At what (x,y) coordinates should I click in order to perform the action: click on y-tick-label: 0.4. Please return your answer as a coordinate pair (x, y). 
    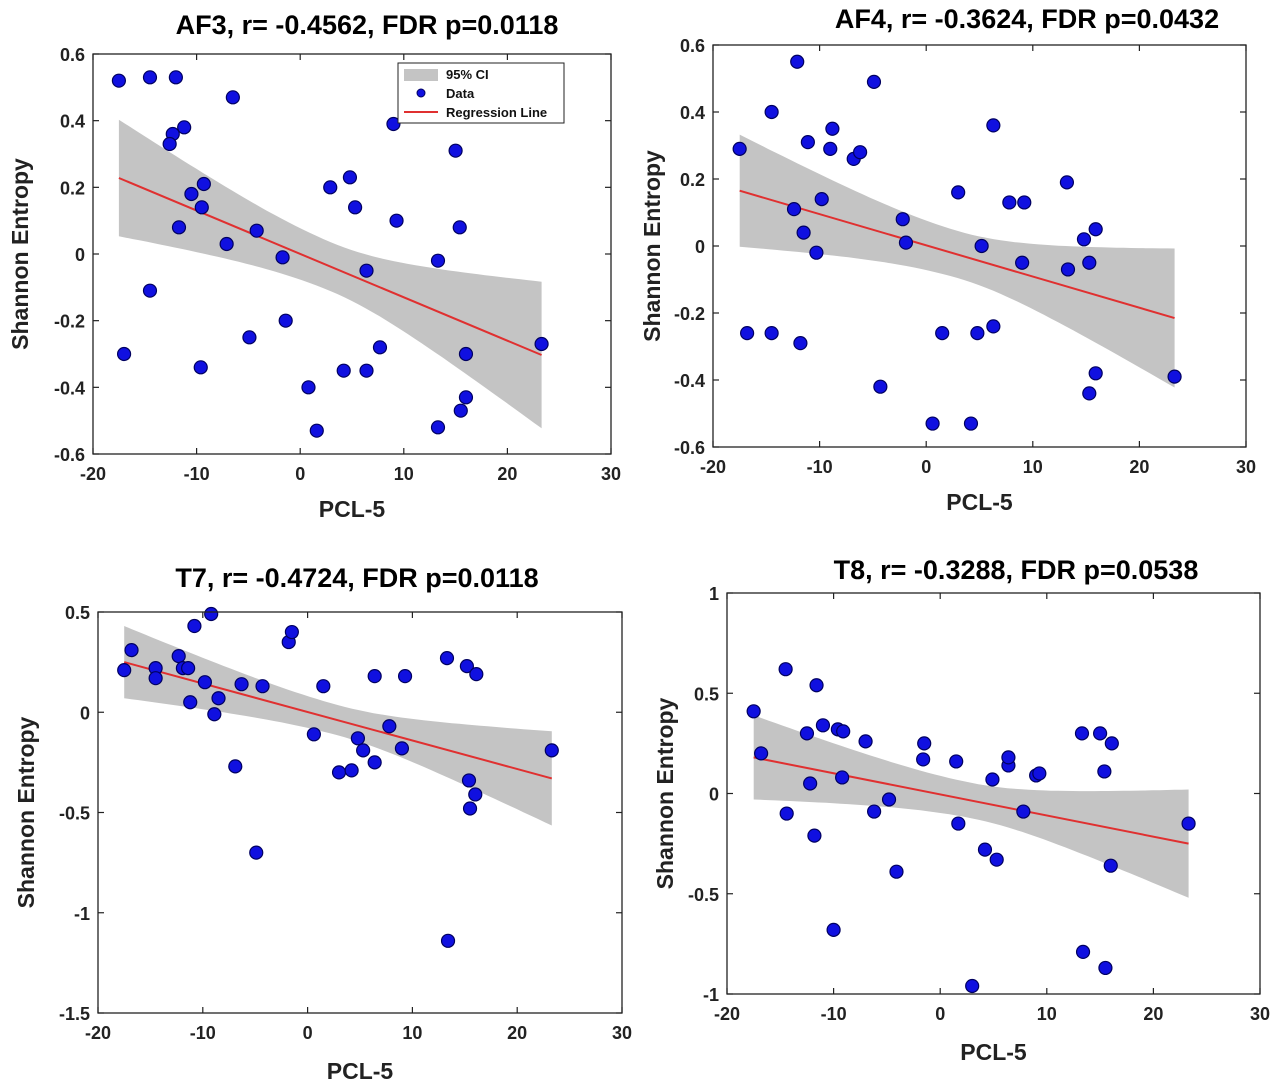
    Looking at the image, I should click on (72, 122).